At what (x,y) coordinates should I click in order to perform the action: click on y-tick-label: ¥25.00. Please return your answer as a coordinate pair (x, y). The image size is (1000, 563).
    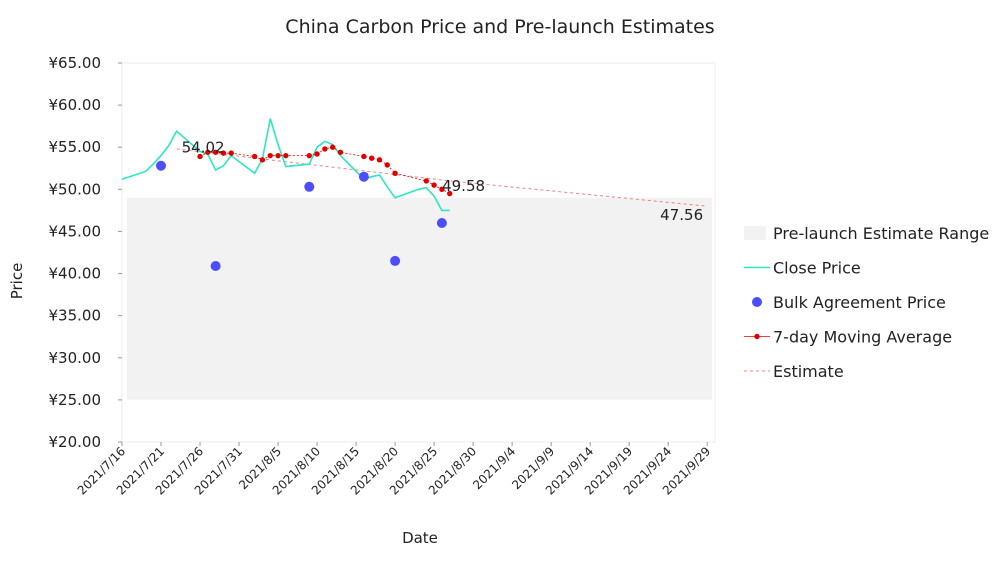
    Looking at the image, I should click on (75, 400).